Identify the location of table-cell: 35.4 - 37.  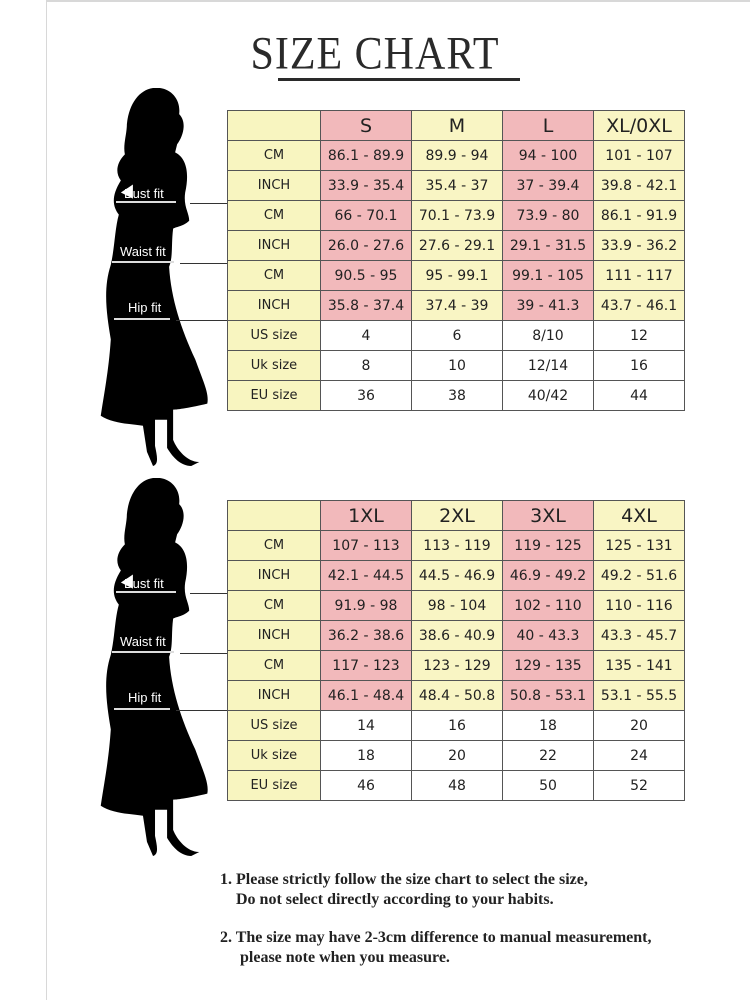
(457, 185).